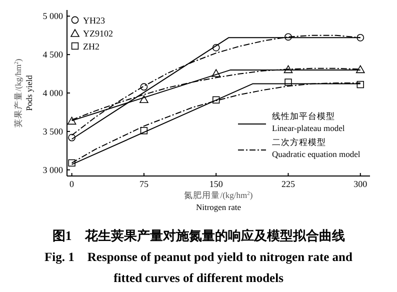 Image resolution: width=397 pixels, height=292 pixels. What do you see at coordinates (53, 55) in the screenshot?
I see `y-tick-label: 4 500` at bounding box center [53, 55].